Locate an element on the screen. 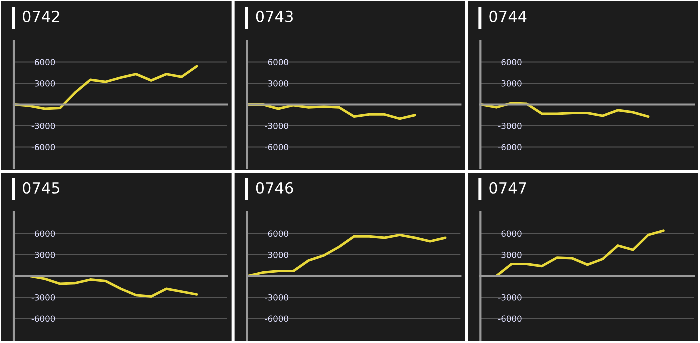 The image size is (700, 343). chart-title: 0746 is located at coordinates (275, 188).